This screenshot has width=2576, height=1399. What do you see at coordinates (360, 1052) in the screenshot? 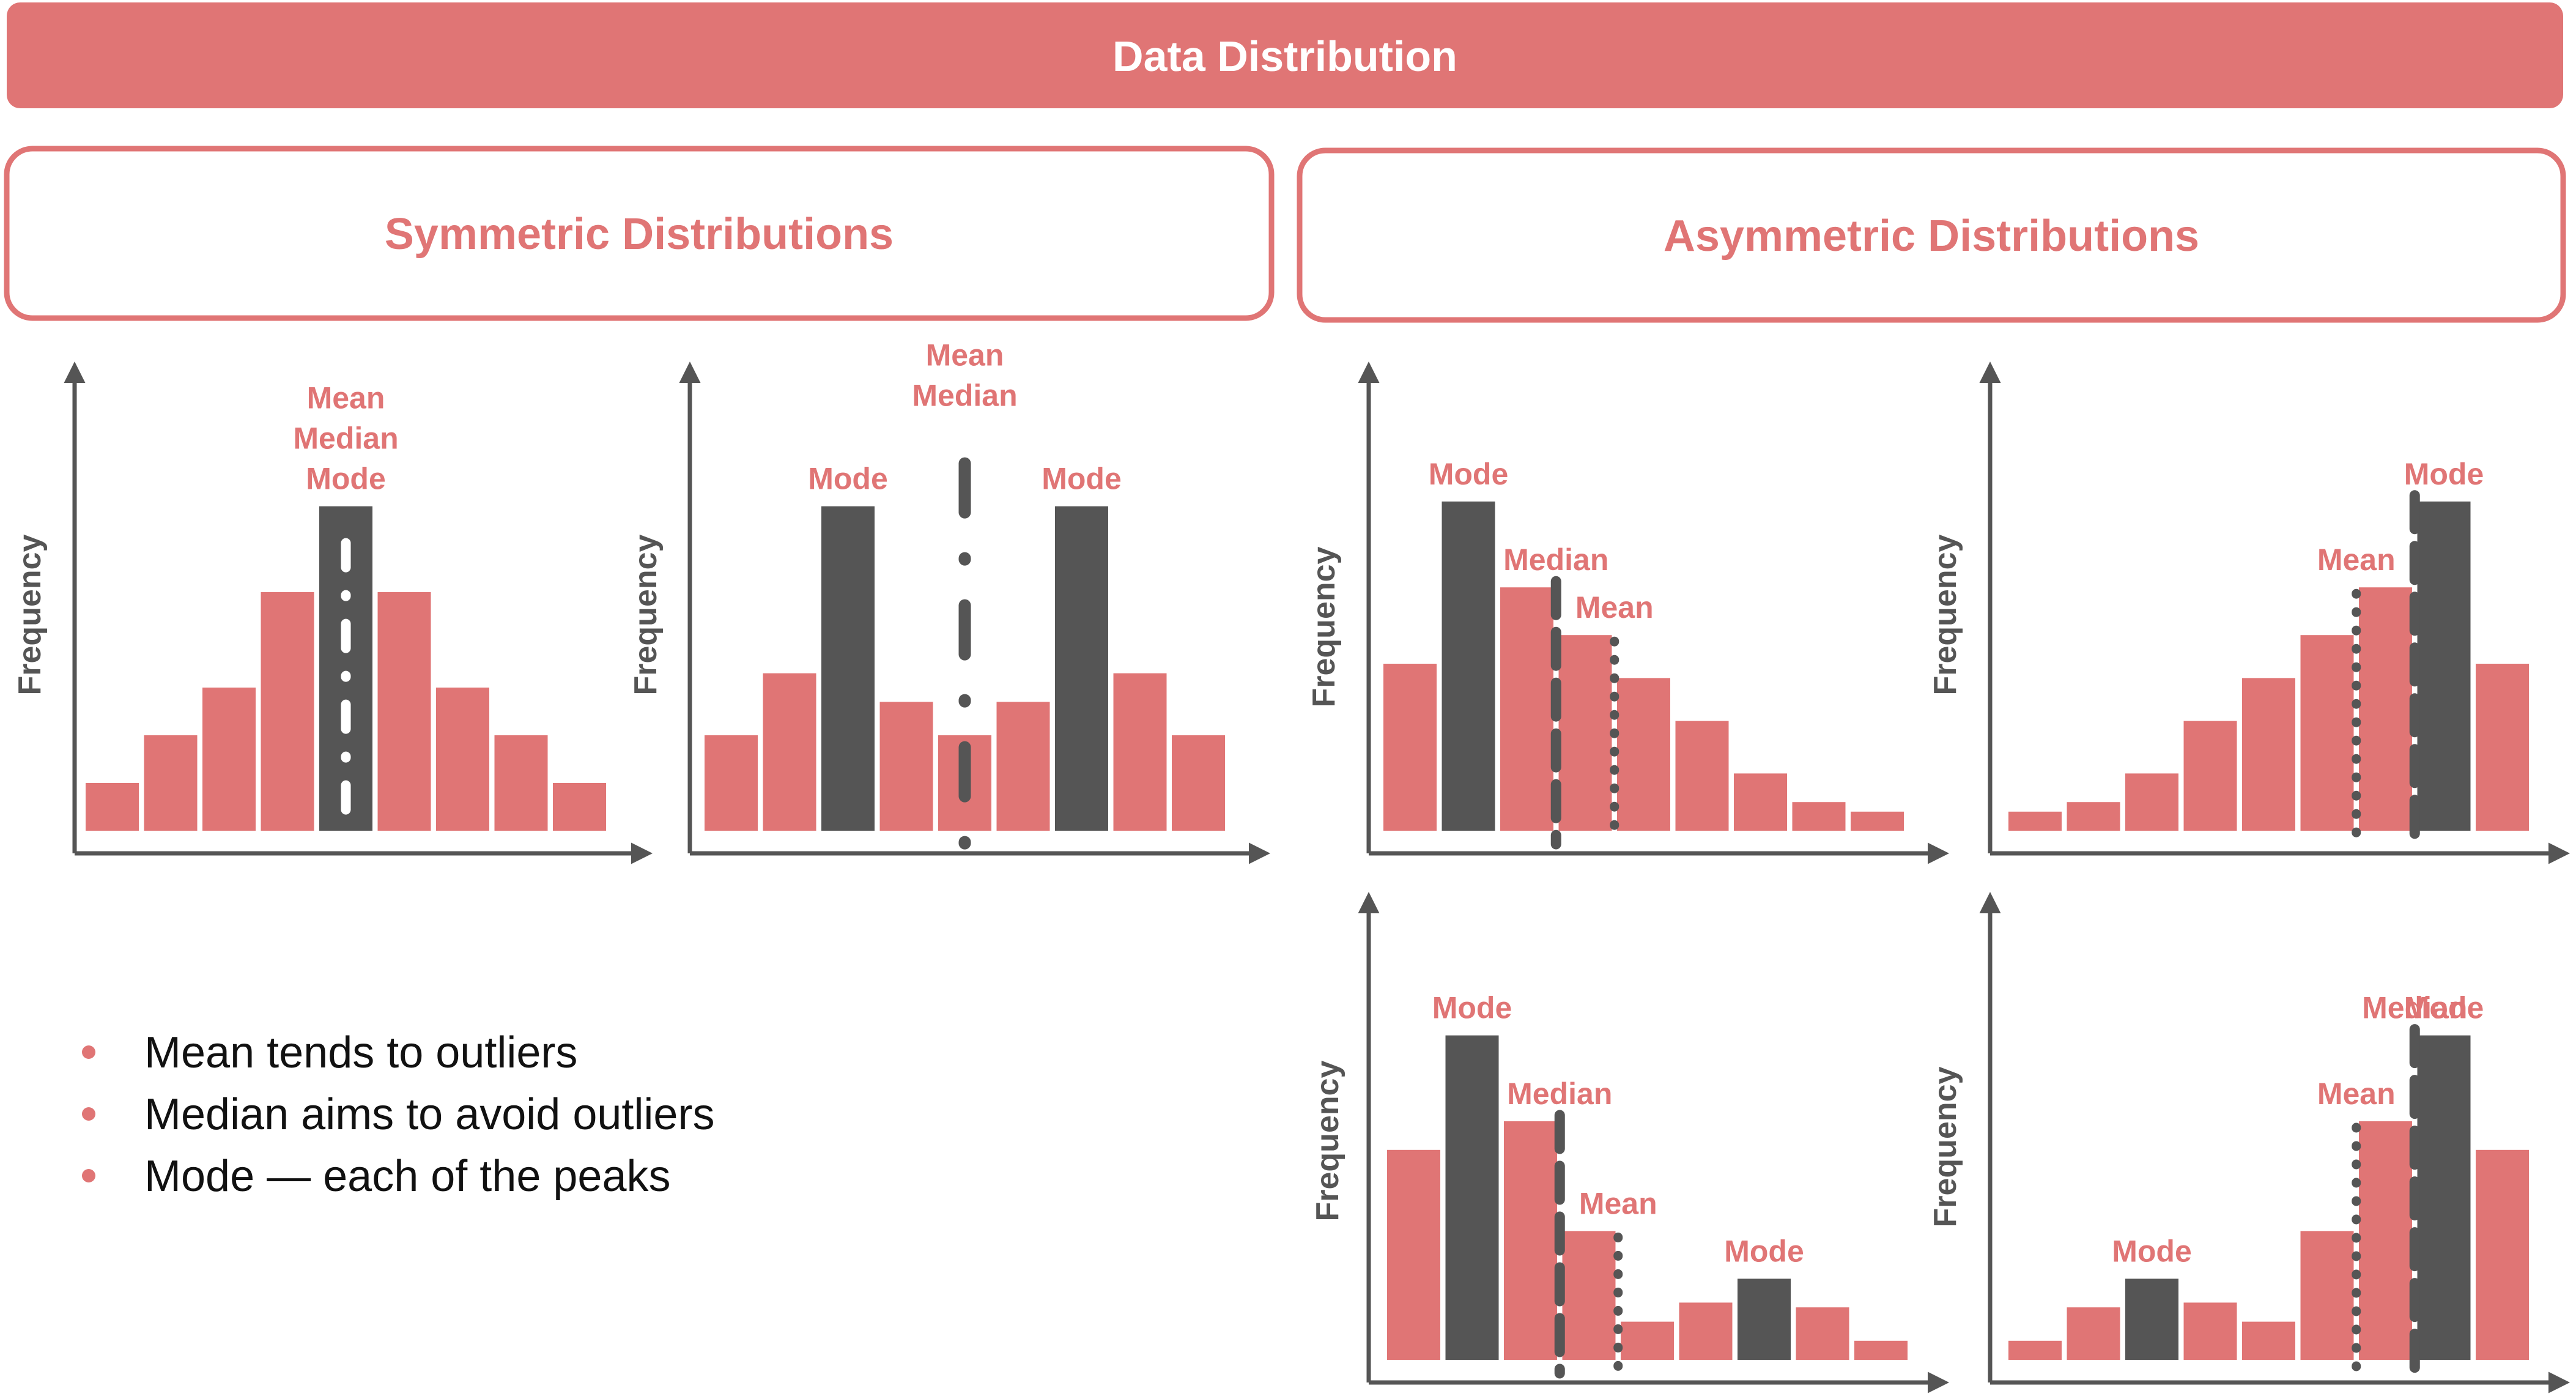
I see `bullet-text: Mean tends to outliers` at bounding box center [360, 1052].